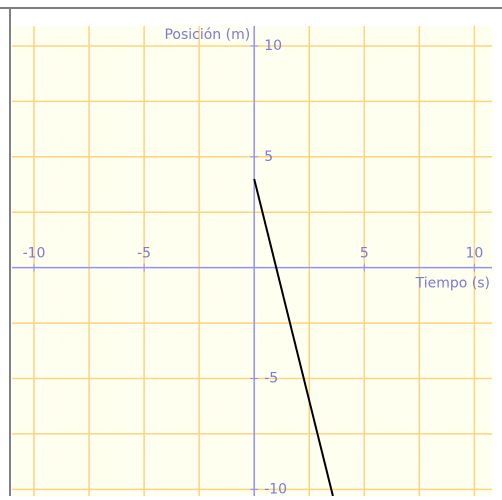 Image resolution: width=502 pixels, height=500 pixels. What do you see at coordinates (452, 284) in the screenshot?
I see `x-axis-label: Tiempo (s)` at bounding box center [452, 284].